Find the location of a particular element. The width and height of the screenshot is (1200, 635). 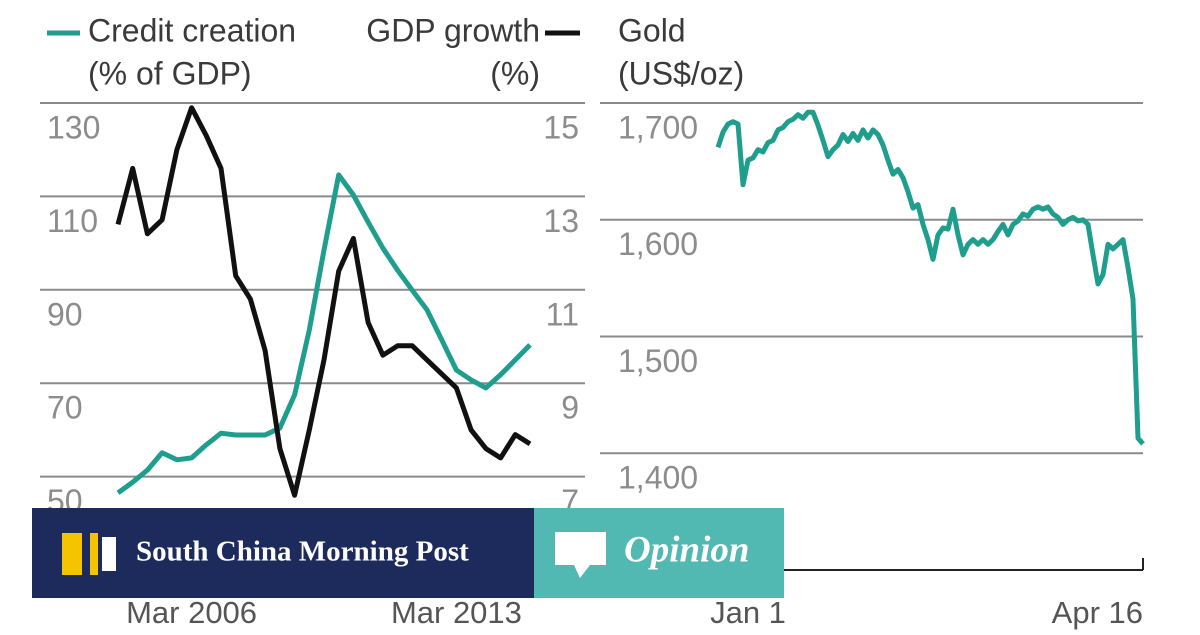

y-tick-label: 1,600 is located at coordinates (658, 244).